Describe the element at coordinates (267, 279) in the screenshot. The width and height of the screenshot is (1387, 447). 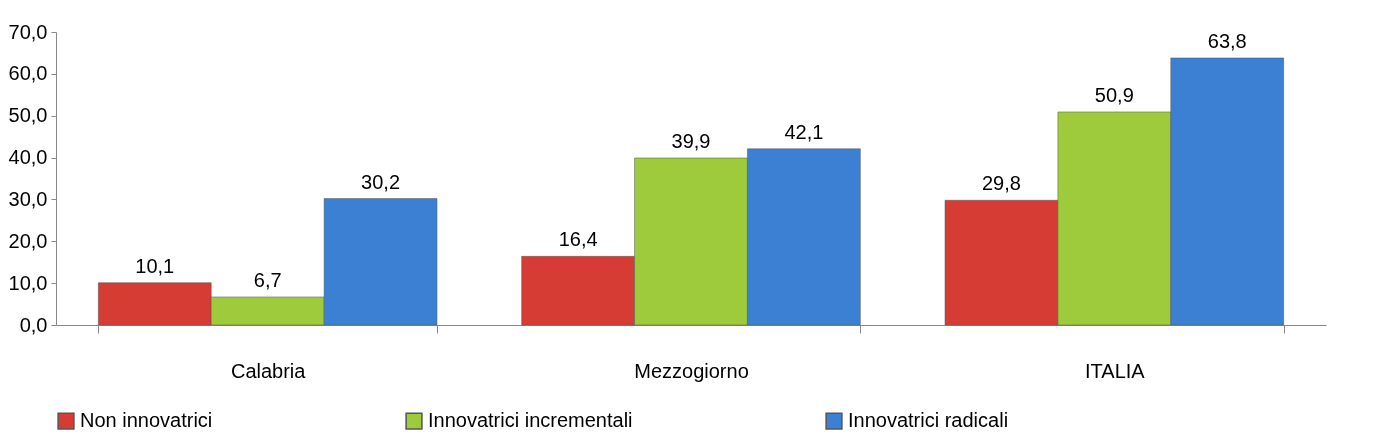
I see `data-label: 6,7` at that location.